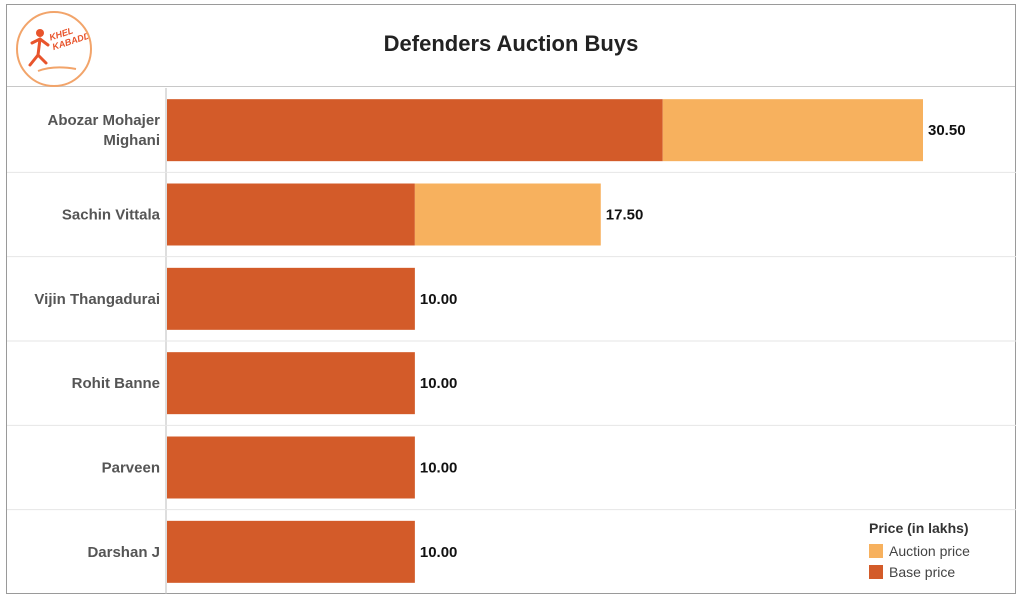 Image resolution: width=1024 pixels, height=600 pixels. I want to click on legend-item-auction: Auction price, so click(939, 550).